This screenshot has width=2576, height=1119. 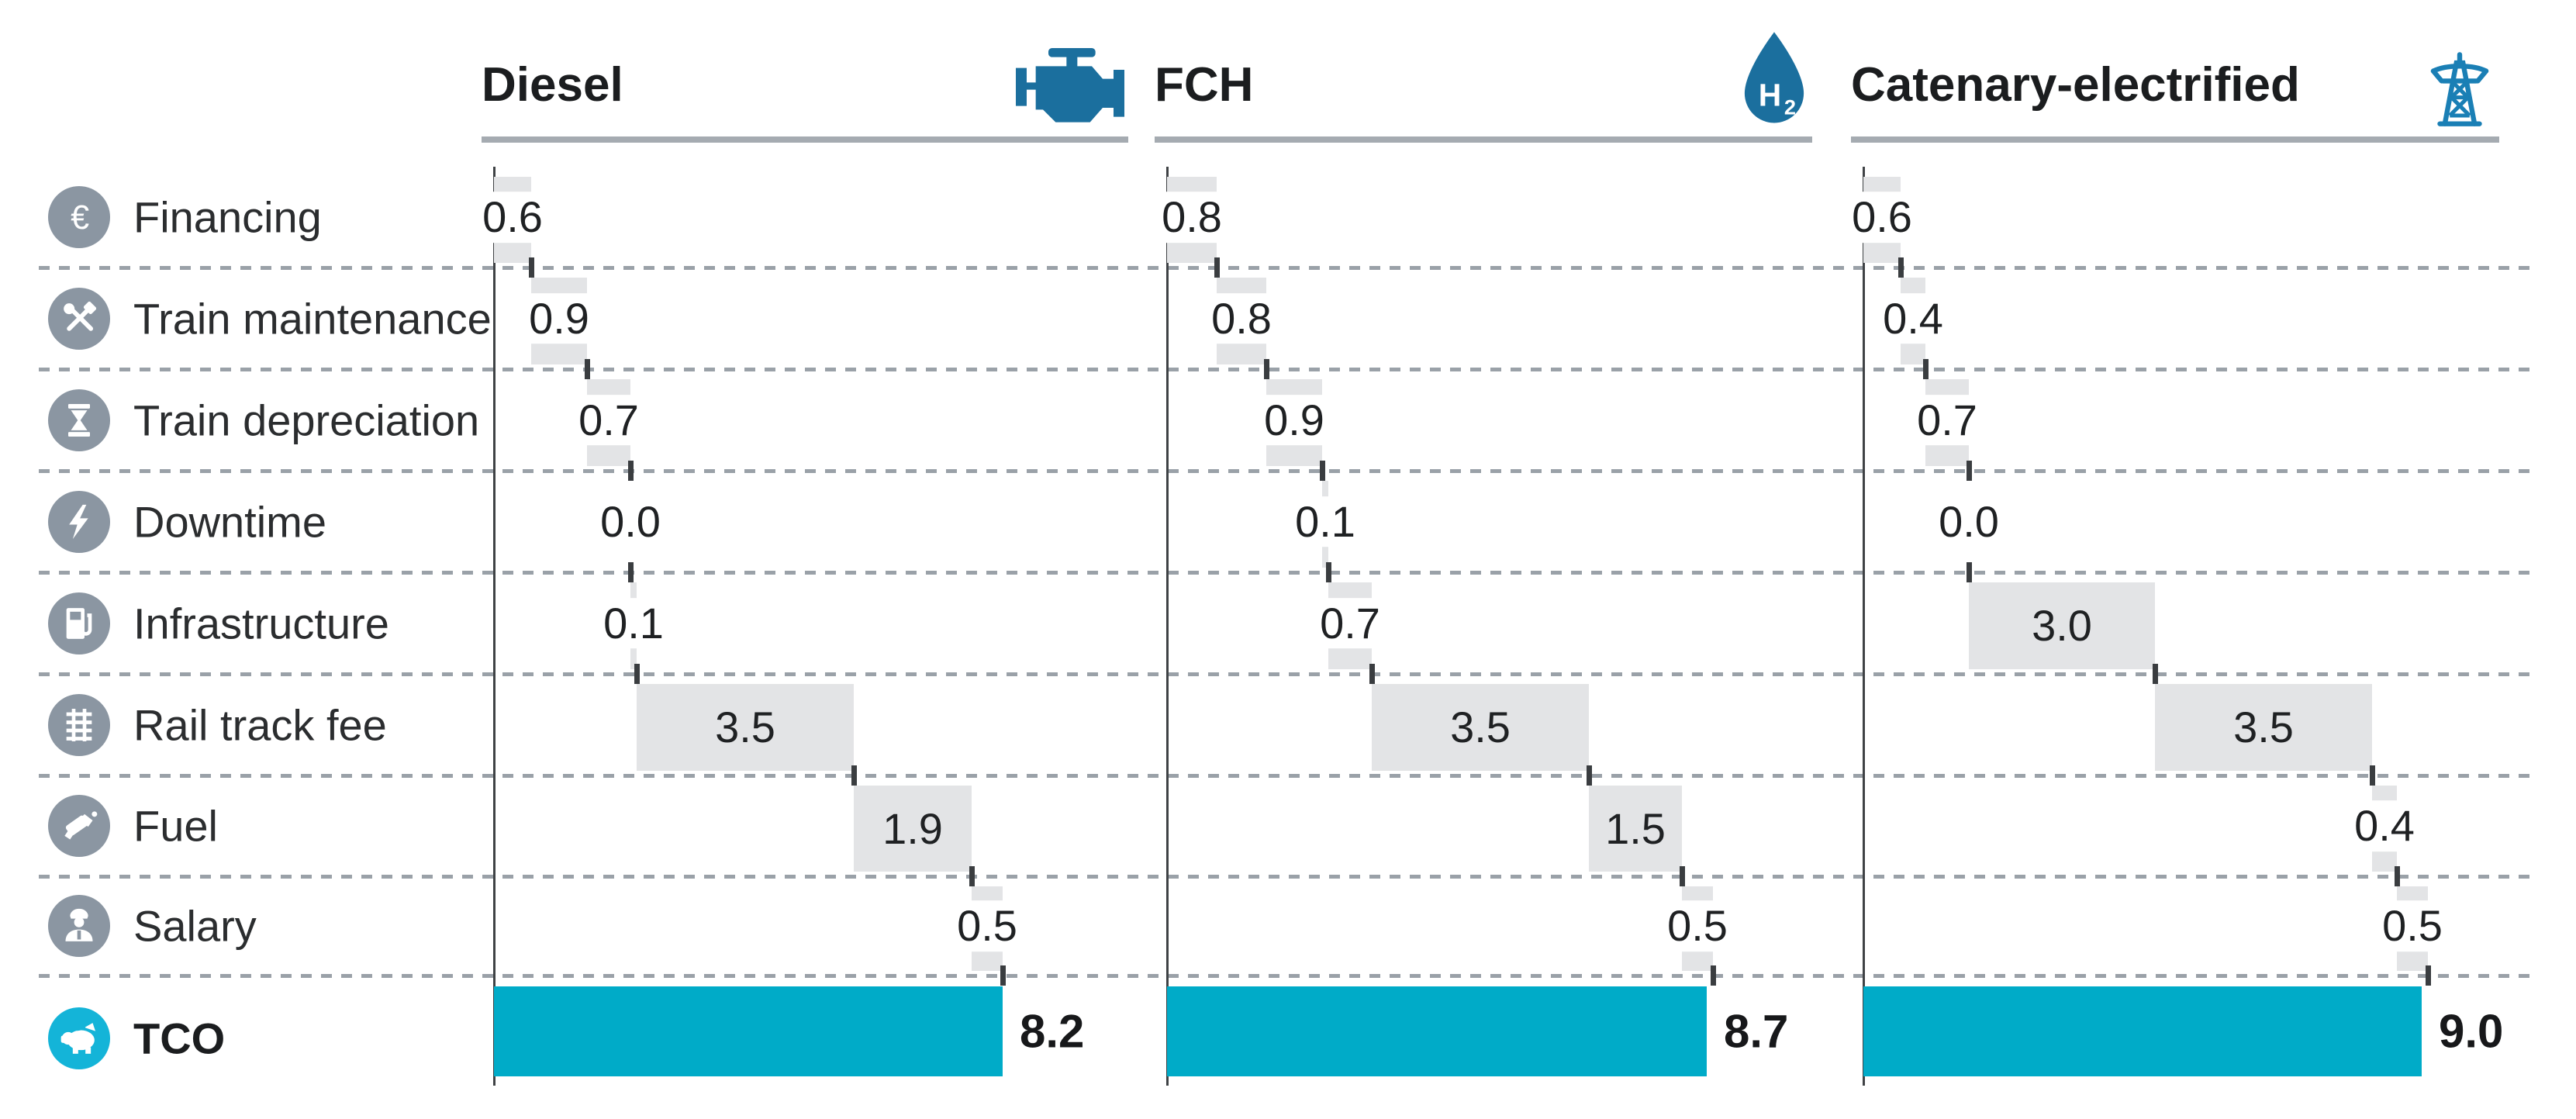 I want to click on fch-fuel-bar, so click(x=1636, y=829).